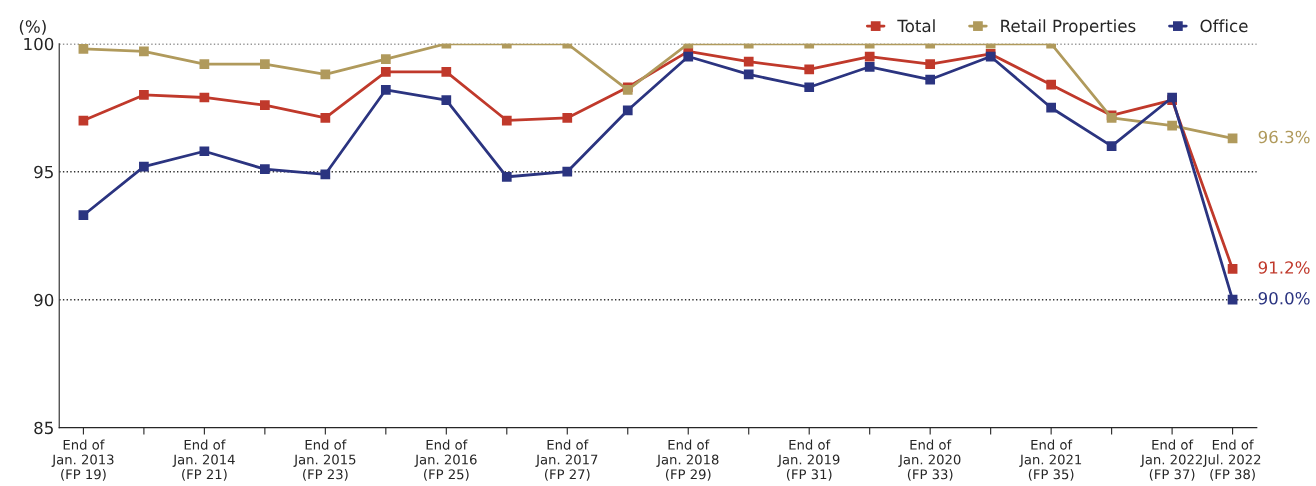  What do you see at coordinates (44, 300) in the screenshot?
I see `y-tick-label: 90` at bounding box center [44, 300].